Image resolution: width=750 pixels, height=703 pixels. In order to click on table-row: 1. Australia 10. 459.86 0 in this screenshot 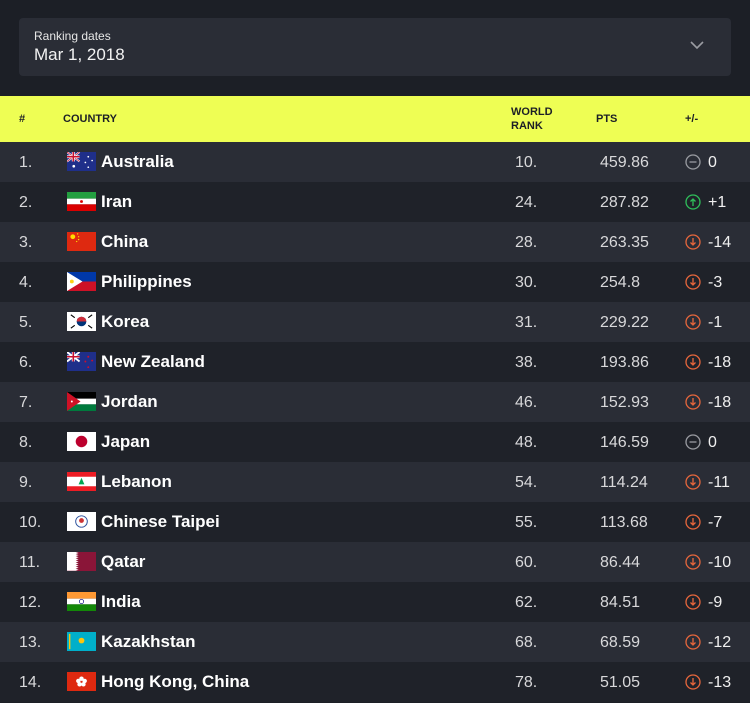, I will do `click(375, 162)`.